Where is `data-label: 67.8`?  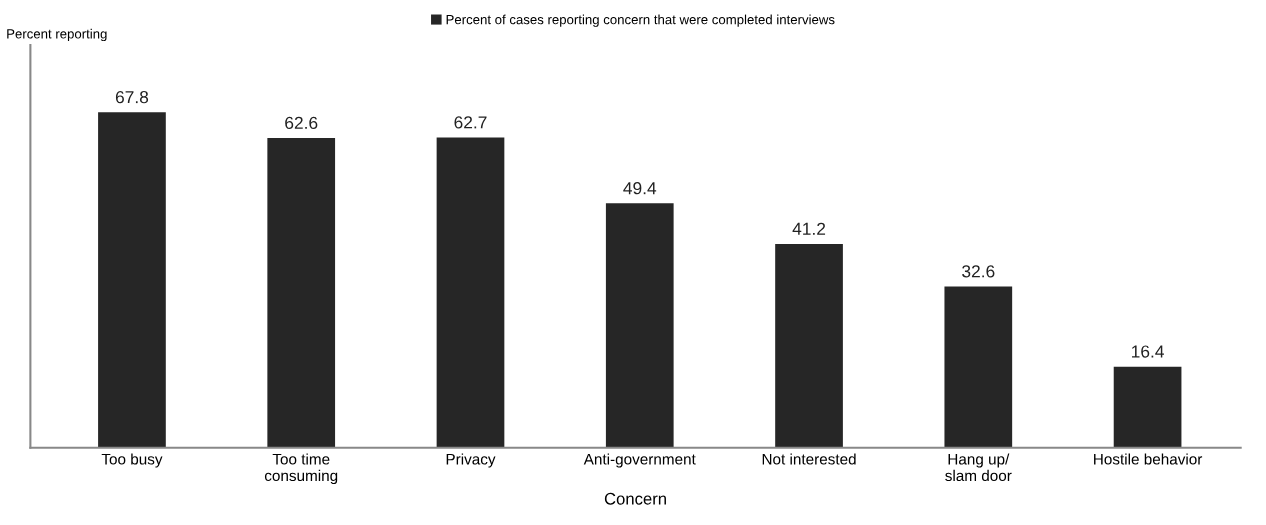
data-label: 67.8 is located at coordinates (132, 97).